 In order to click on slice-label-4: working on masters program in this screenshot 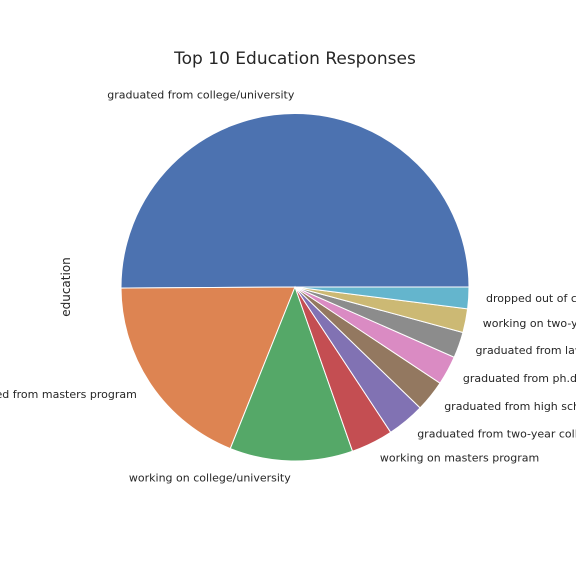, I will do `click(459, 458)`.